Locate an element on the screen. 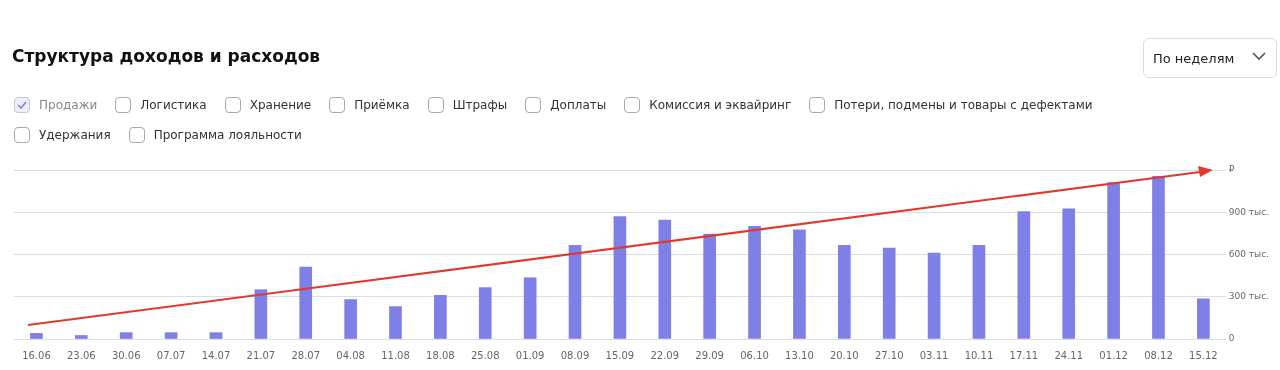 Image resolution: width=1280 pixels, height=370 pixels. y-tick-label: 900 тыс. is located at coordinates (1249, 211).